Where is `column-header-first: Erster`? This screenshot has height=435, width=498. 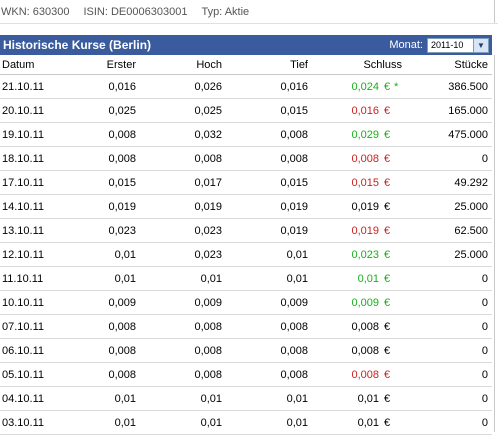
column-header-first: Erster is located at coordinates (101, 65).